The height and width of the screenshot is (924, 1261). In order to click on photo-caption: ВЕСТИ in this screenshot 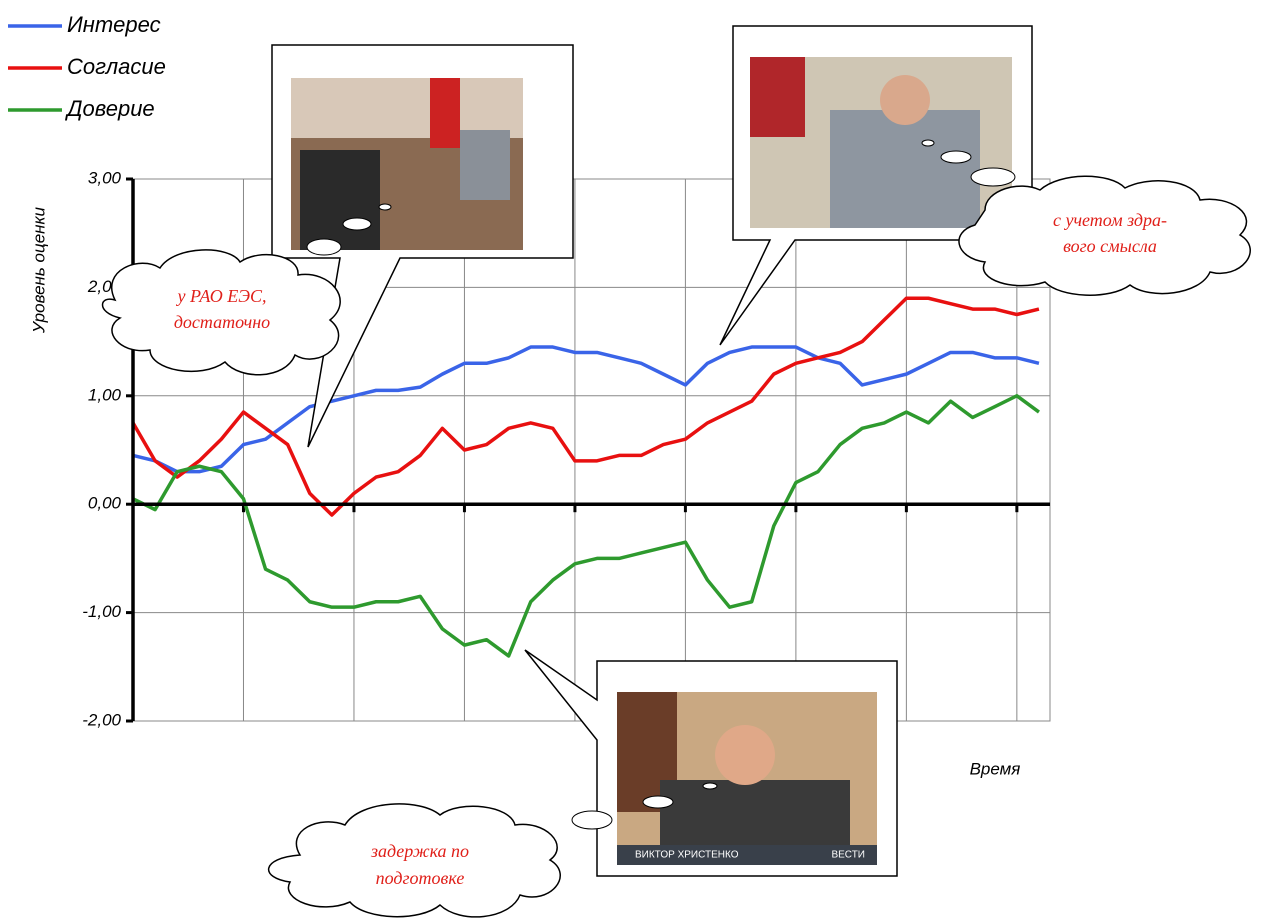, I will do `click(848, 855)`.